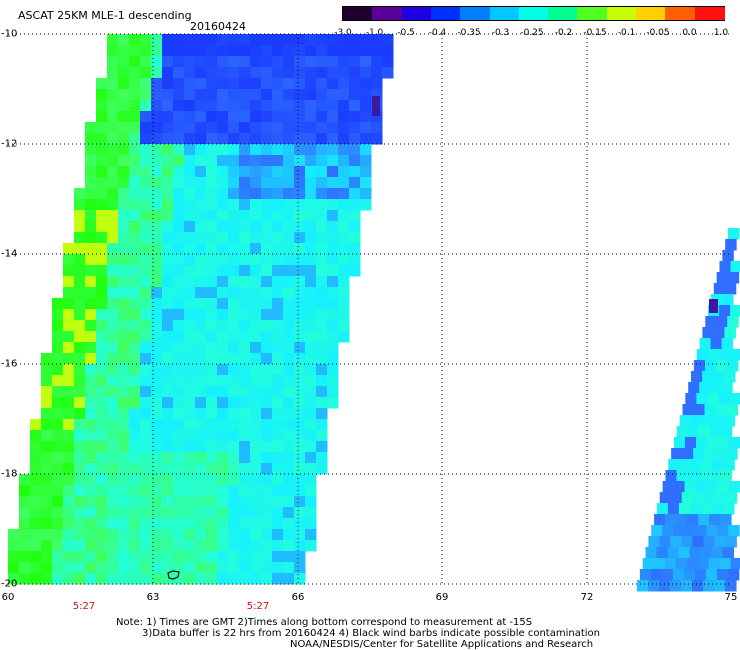 This screenshot has height=650, width=740. I want to click on colorbar-segment, so click(592, 13).